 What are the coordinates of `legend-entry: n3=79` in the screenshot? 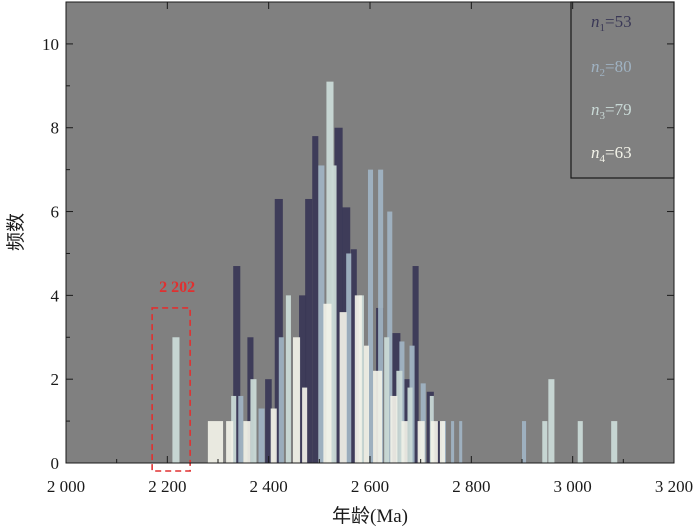 It's located at (611, 111).